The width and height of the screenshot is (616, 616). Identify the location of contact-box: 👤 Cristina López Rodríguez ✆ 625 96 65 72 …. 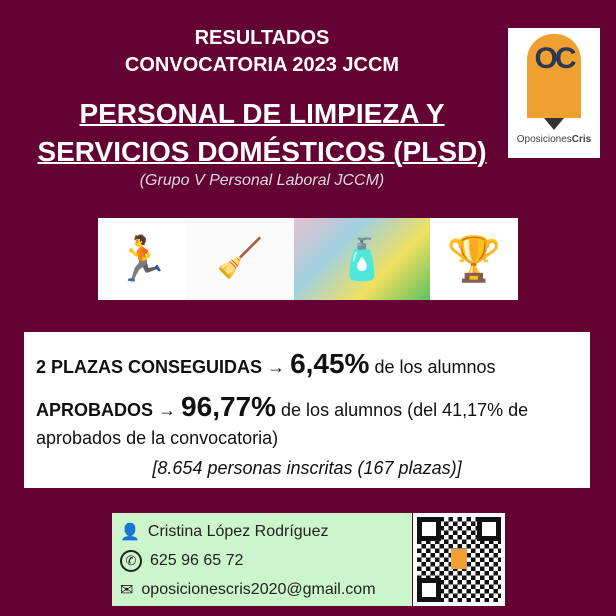
(262, 559).